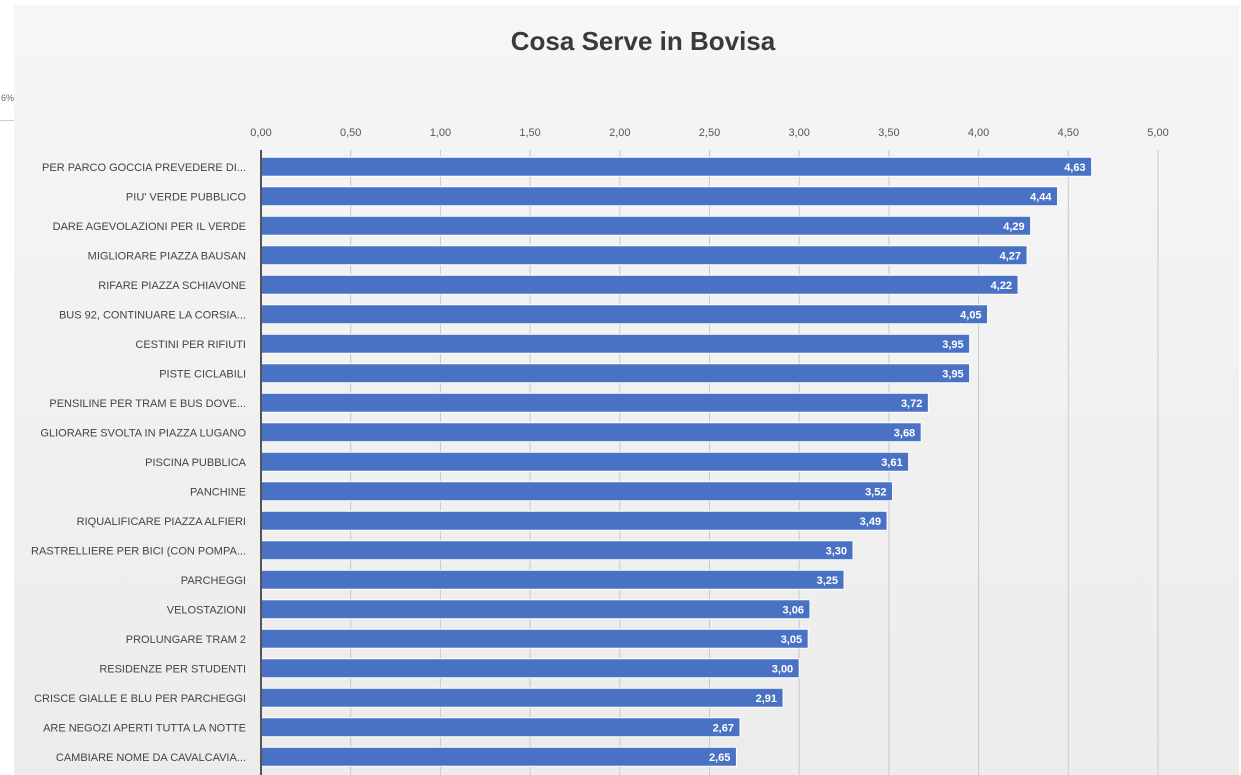 This screenshot has height=775, width=1241. Describe the element at coordinates (782, 669) in the screenshot. I see `data-label: 3,00` at that location.